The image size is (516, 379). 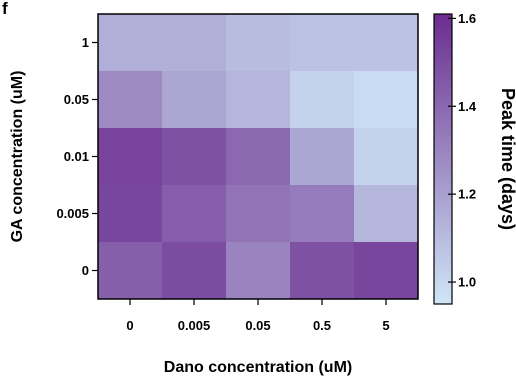 What do you see at coordinates (386, 100) in the screenshot?
I see `heatmap-cell-r1-c4` at bounding box center [386, 100].